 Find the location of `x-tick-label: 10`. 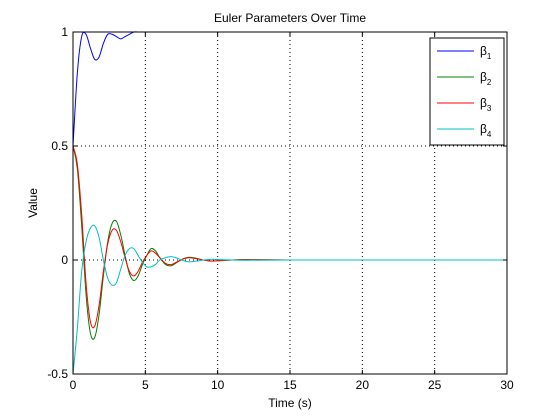

x-tick-label: 10 is located at coordinates (218, 385).